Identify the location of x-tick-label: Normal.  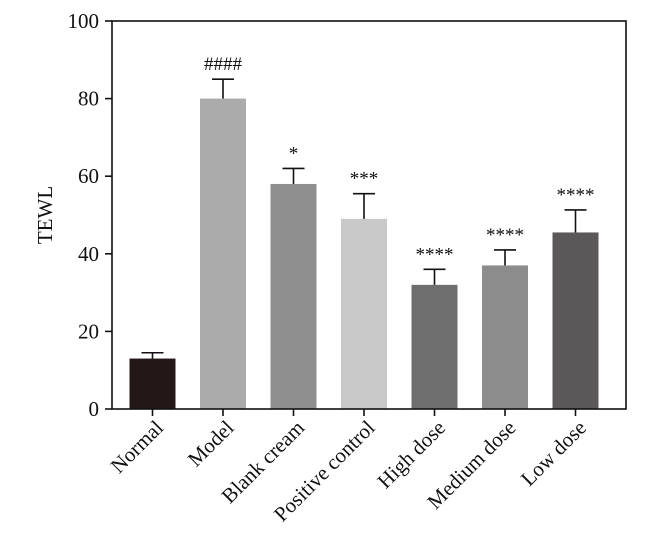
(137, 446).